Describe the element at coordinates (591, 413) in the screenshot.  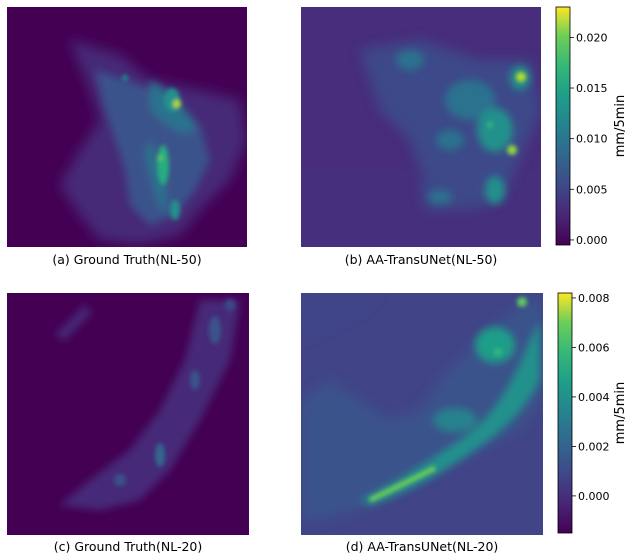
I see `colorbar-bottom: 0.000 0.002 0.004 0.006 0.008 mm/5min` at that location.